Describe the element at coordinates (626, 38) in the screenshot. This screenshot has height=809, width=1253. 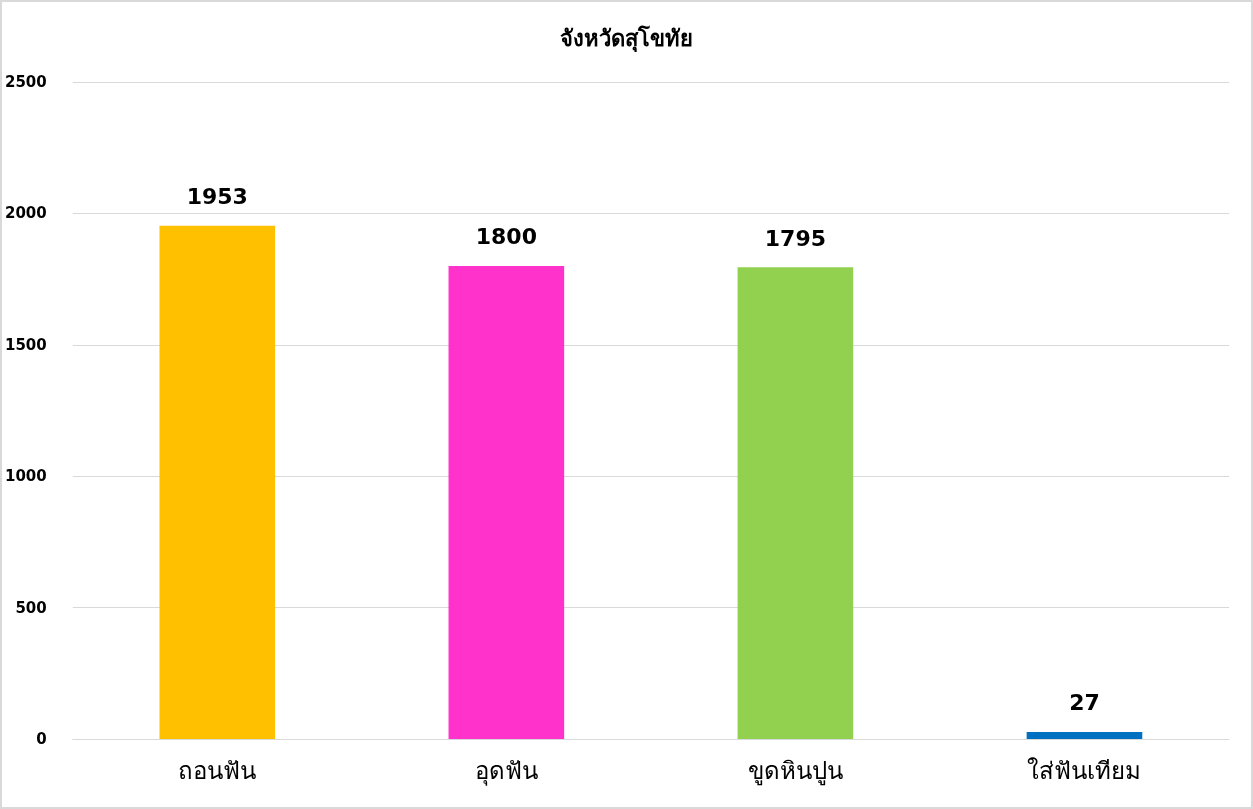
I see `chart-title: จังหวัดสุโขทัย` at that location.